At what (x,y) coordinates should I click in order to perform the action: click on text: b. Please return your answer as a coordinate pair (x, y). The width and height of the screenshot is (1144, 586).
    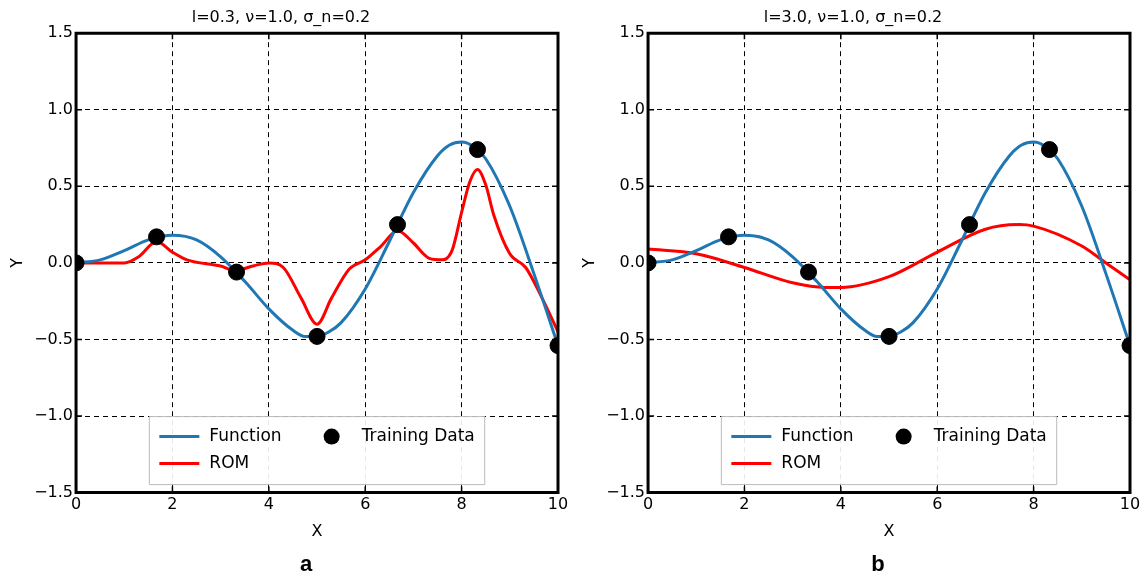
    Looking at the image, I should click on (877, 564).